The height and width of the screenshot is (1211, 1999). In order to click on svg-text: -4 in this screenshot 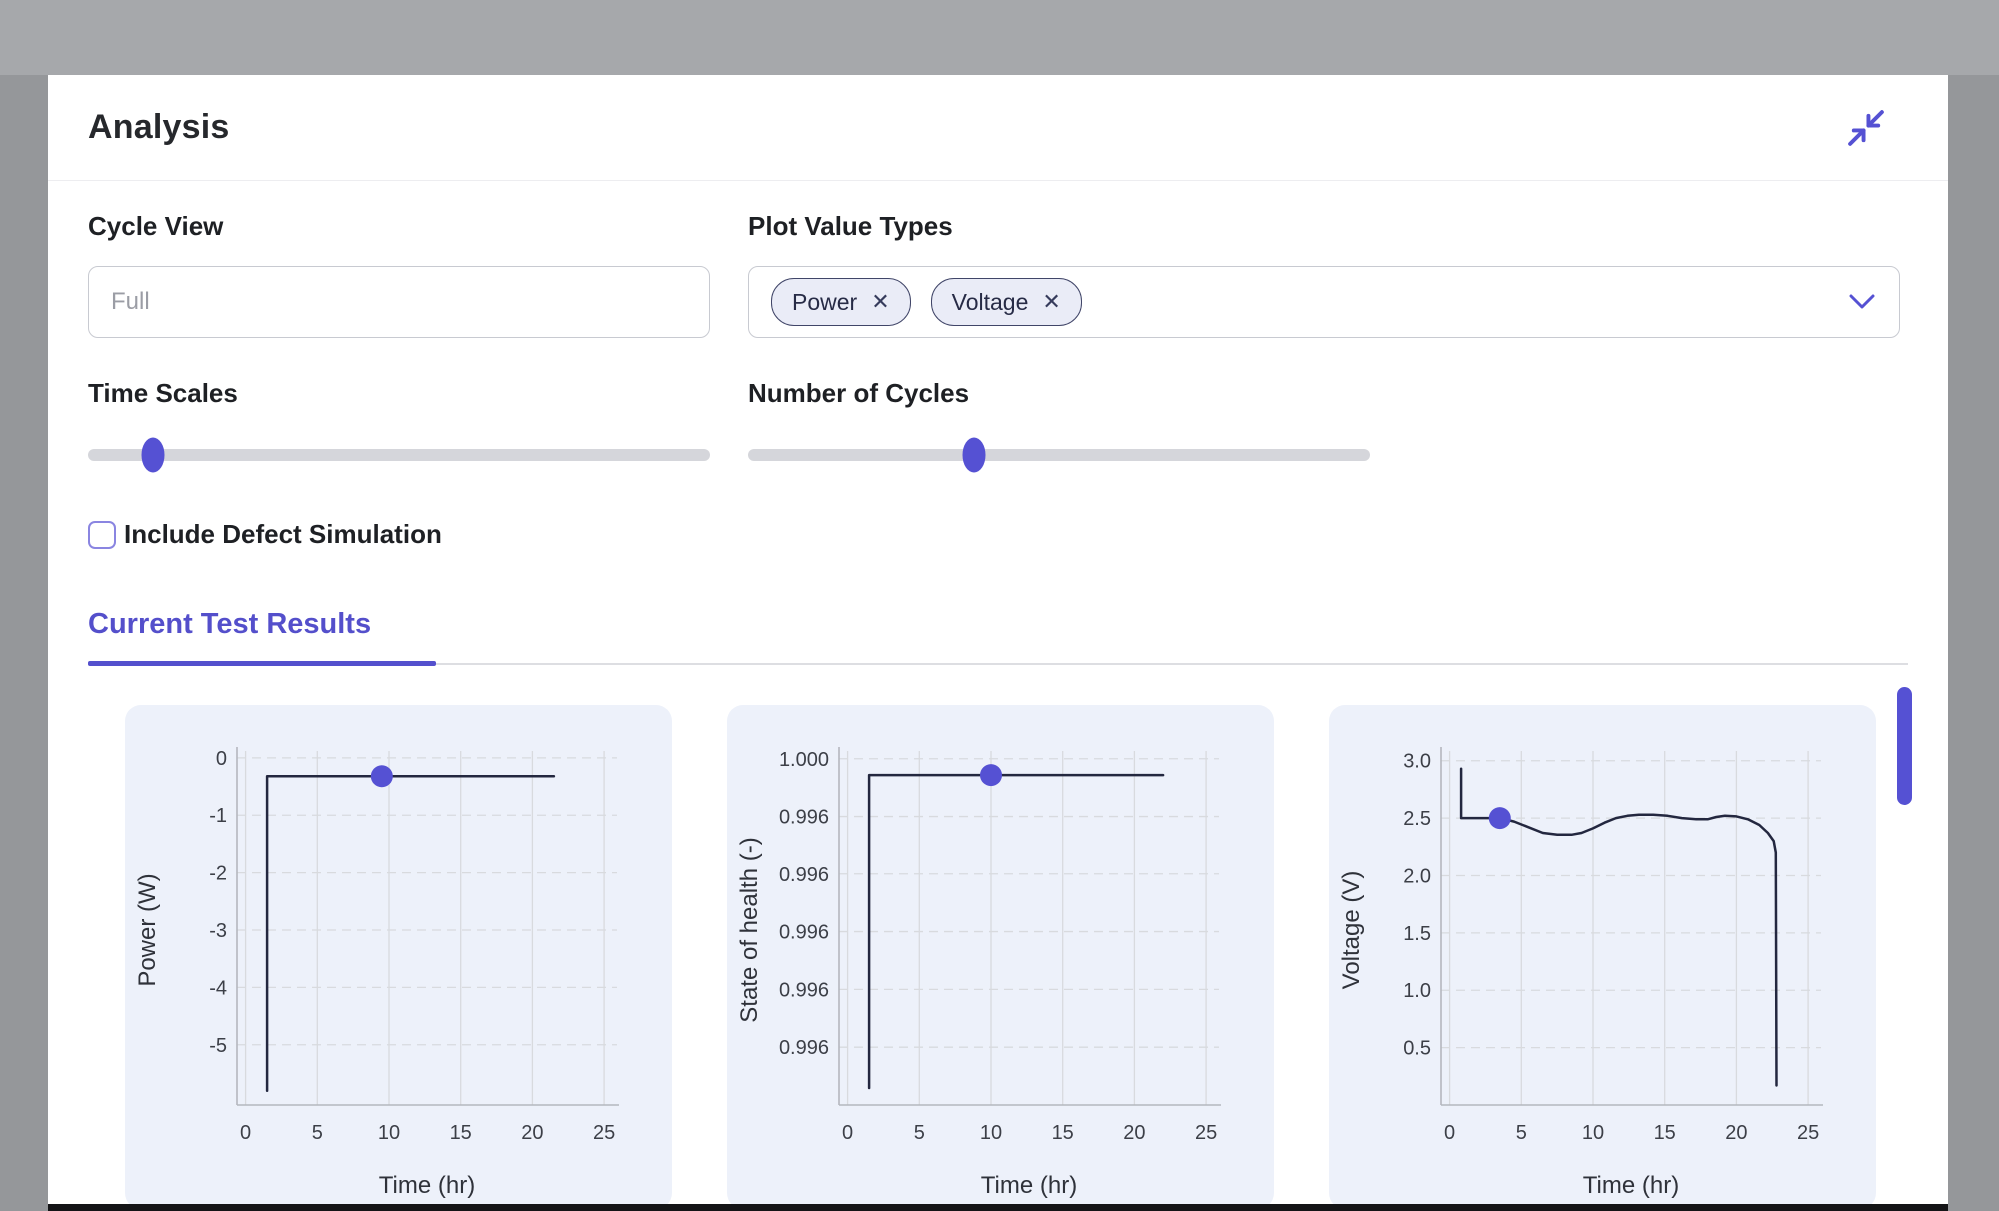, I will do `click(218, 988)`.